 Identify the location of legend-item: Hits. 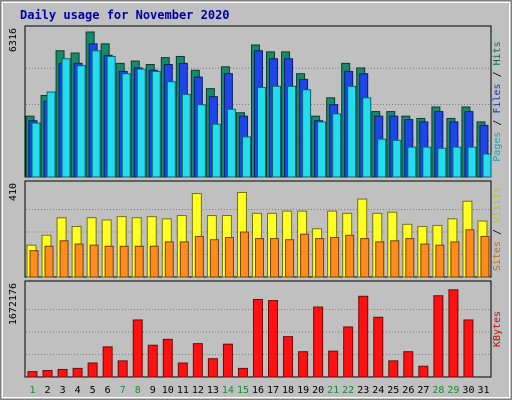
(497, 53).